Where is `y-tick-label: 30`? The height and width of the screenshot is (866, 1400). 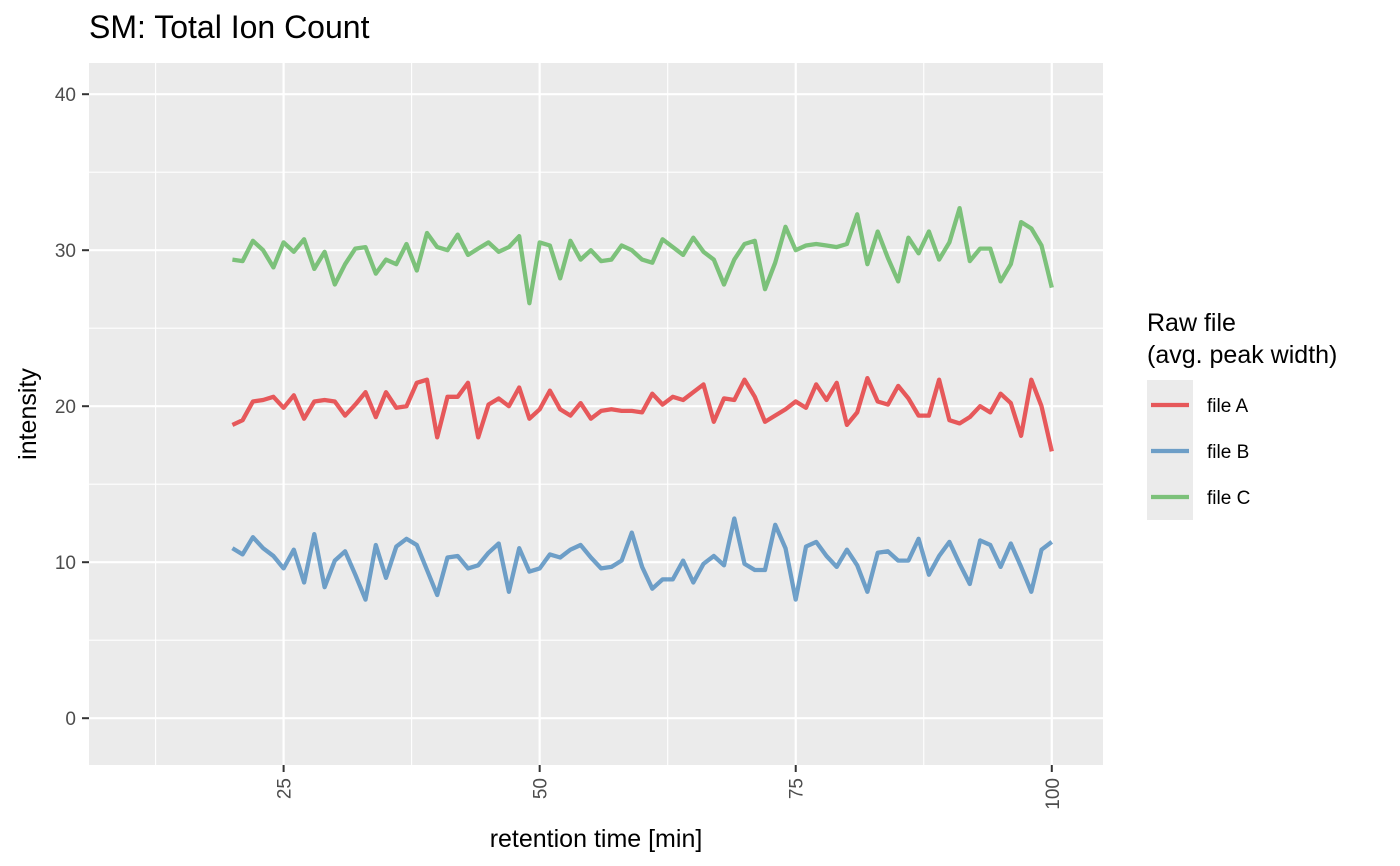 y-tick-label: 30 is located at coordinates (65, 251).